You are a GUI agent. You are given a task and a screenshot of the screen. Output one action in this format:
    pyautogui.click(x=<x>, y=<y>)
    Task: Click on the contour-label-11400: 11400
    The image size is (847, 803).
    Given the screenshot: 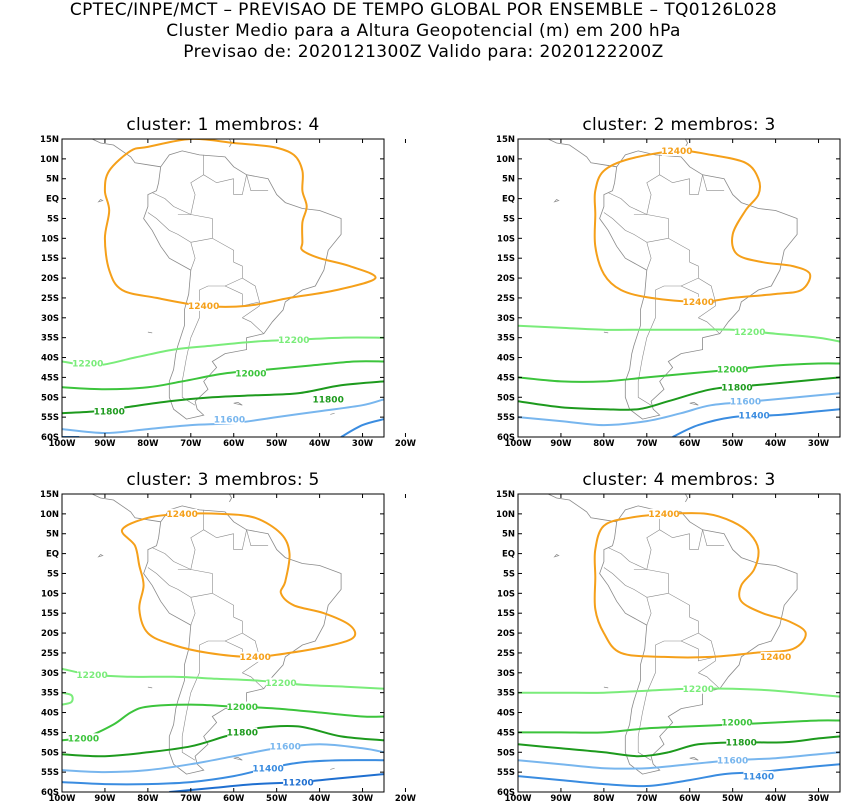 What is the action you would take?
    pyautogui.click(x=753, y=416)
    